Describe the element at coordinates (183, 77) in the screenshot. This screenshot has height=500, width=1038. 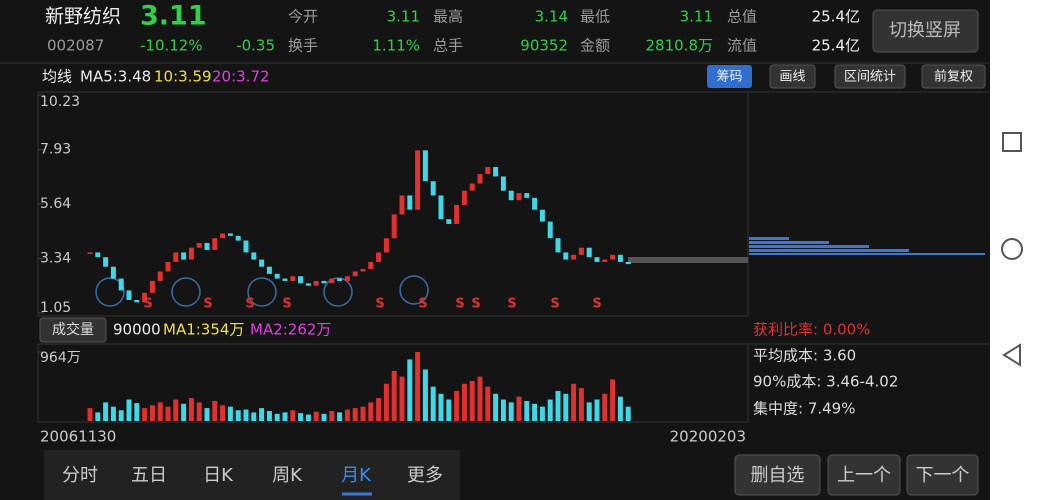
I see `ma10: 10:3.59` at that location.